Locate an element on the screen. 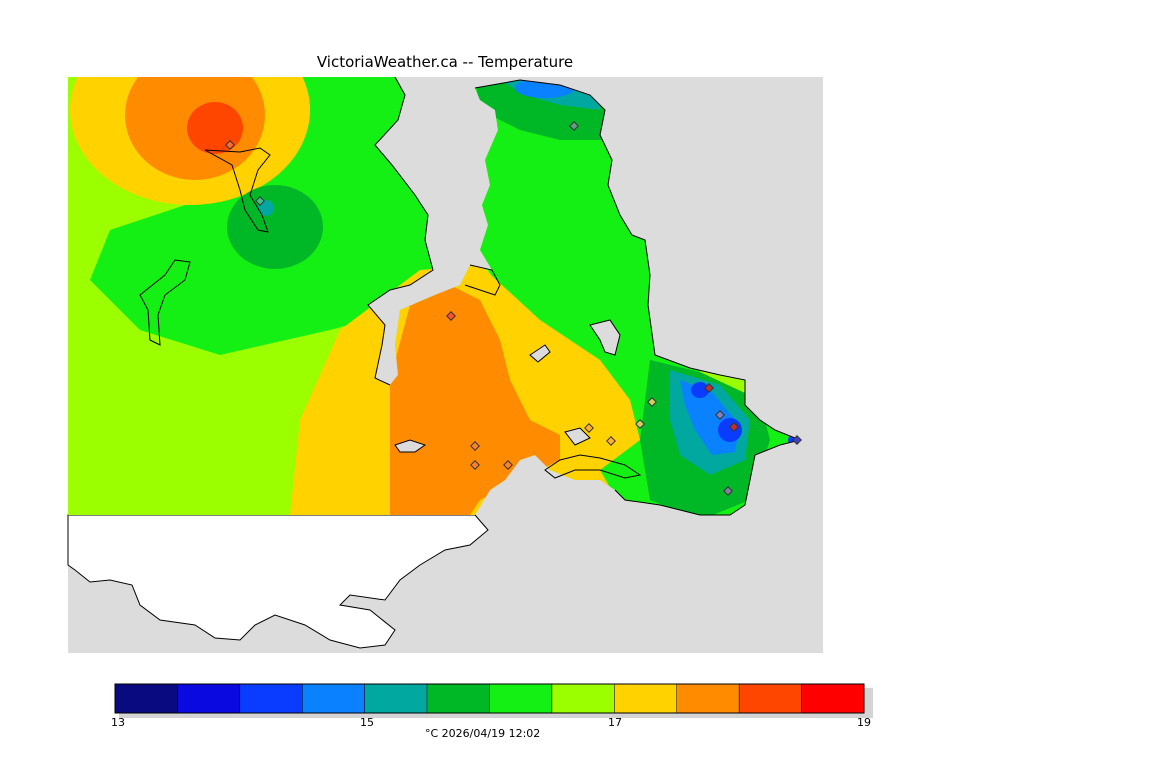 This screenshot has width=1152, height=768. scale-tick-17: 17 is located at coordinates (615, 722).